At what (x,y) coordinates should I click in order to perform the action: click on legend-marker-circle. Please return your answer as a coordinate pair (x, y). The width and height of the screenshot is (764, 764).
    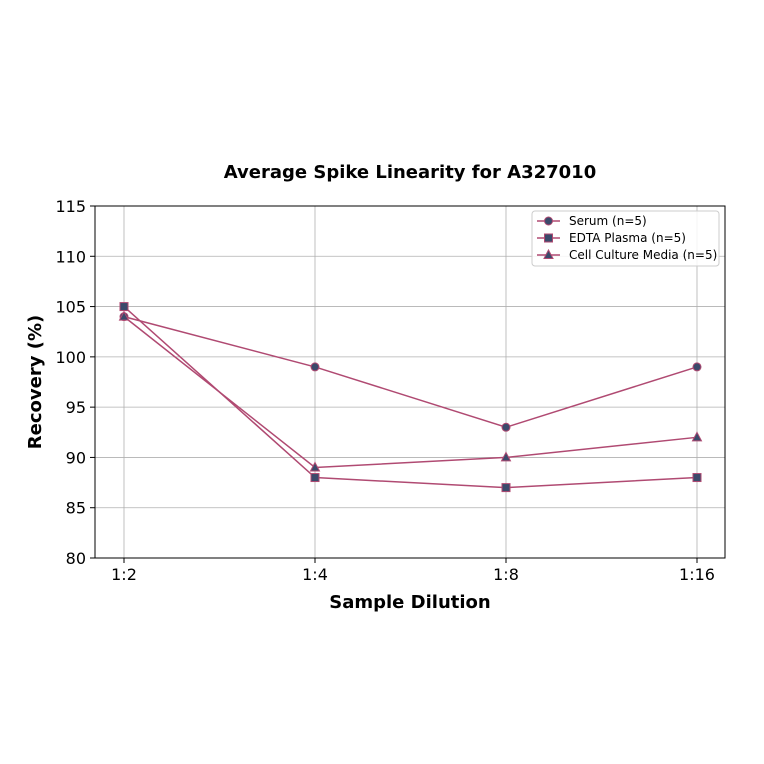
    Looking at the image, I should click on (548, 221).